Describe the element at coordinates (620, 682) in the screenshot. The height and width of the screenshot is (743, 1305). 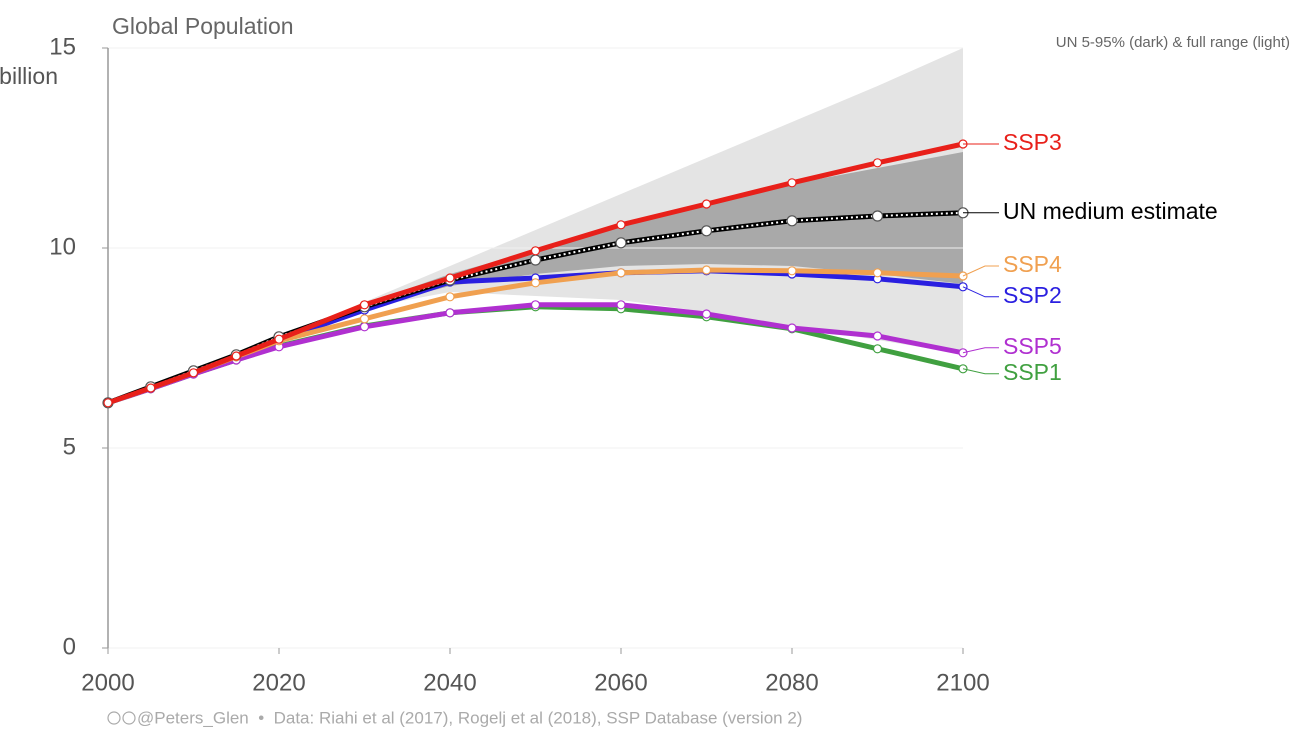
I see `x-tick-label: 2060` at that location.